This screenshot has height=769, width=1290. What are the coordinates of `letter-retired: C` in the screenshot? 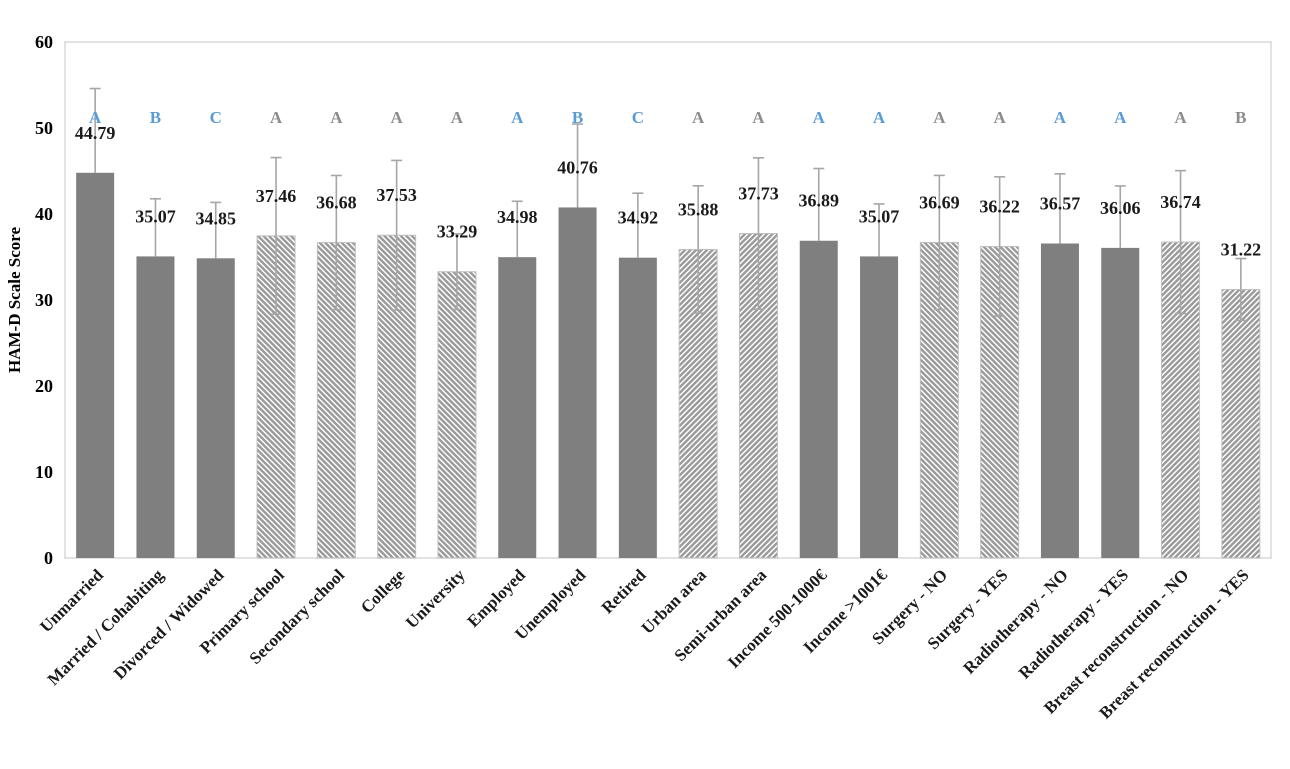 It's located at (638, 117).